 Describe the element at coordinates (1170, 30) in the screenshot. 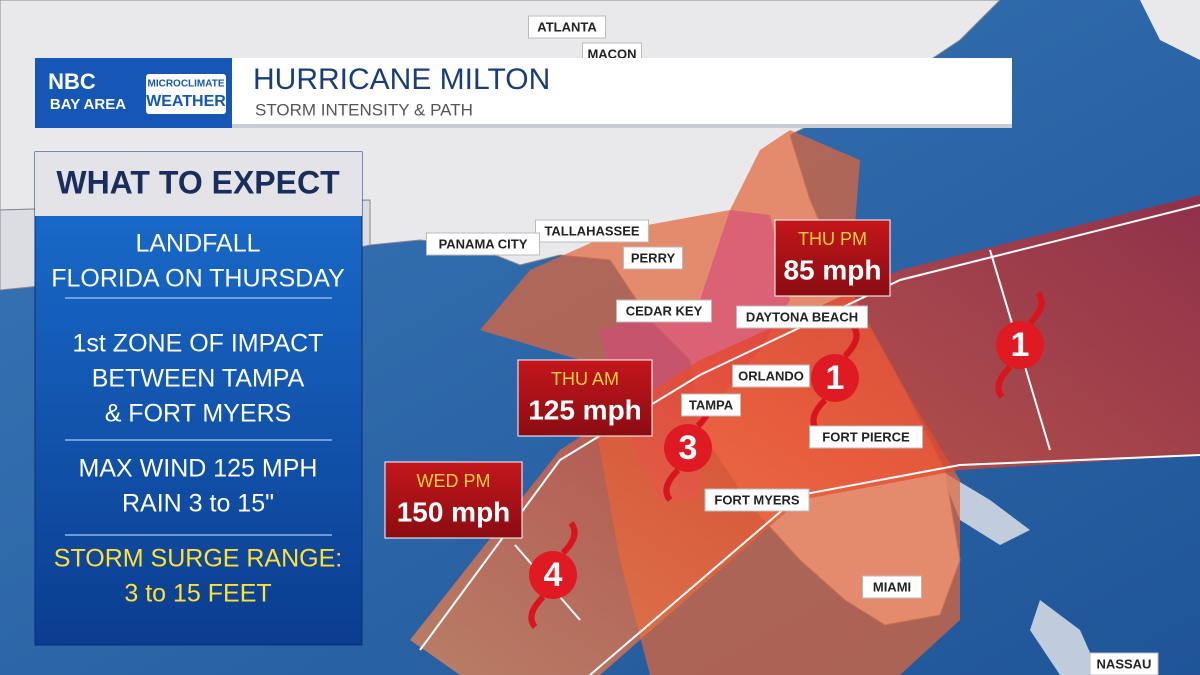

I see `land-north` at that location.